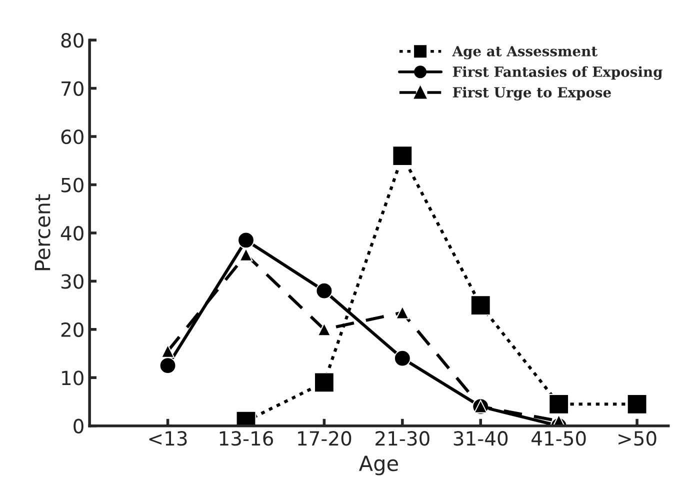 The image size is (689, 501). What do you see at coordinates (72, 281) in the screenshot?
I see `y-tick-label: 30` at bounding box center [72, 281].